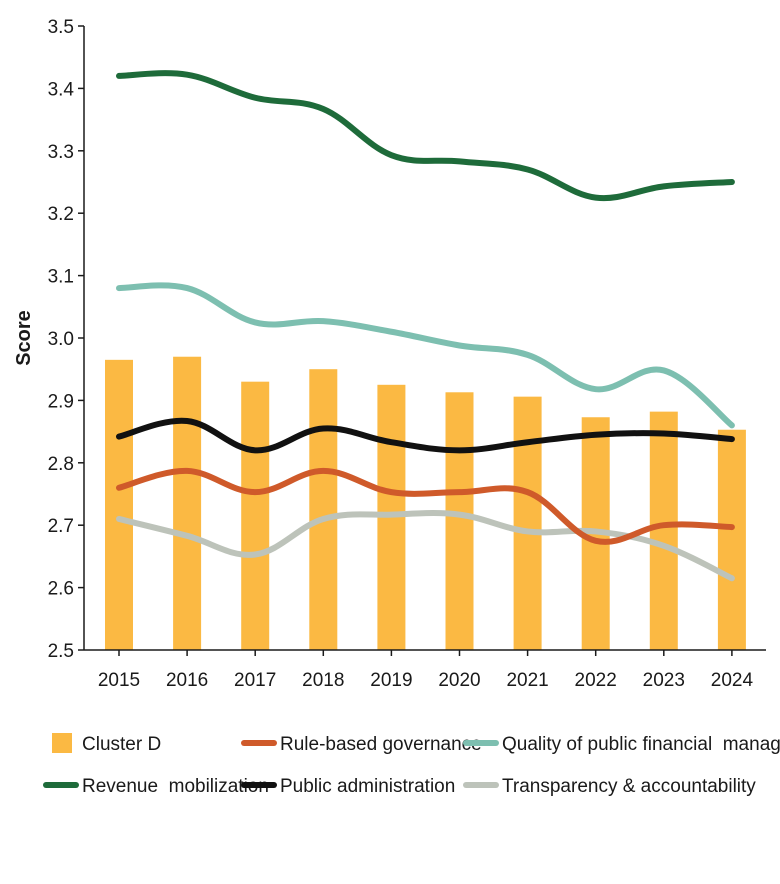  Describe the element at coordinates (24, 338) in the screenshot. I see `y-axis-title: Score` at that location.